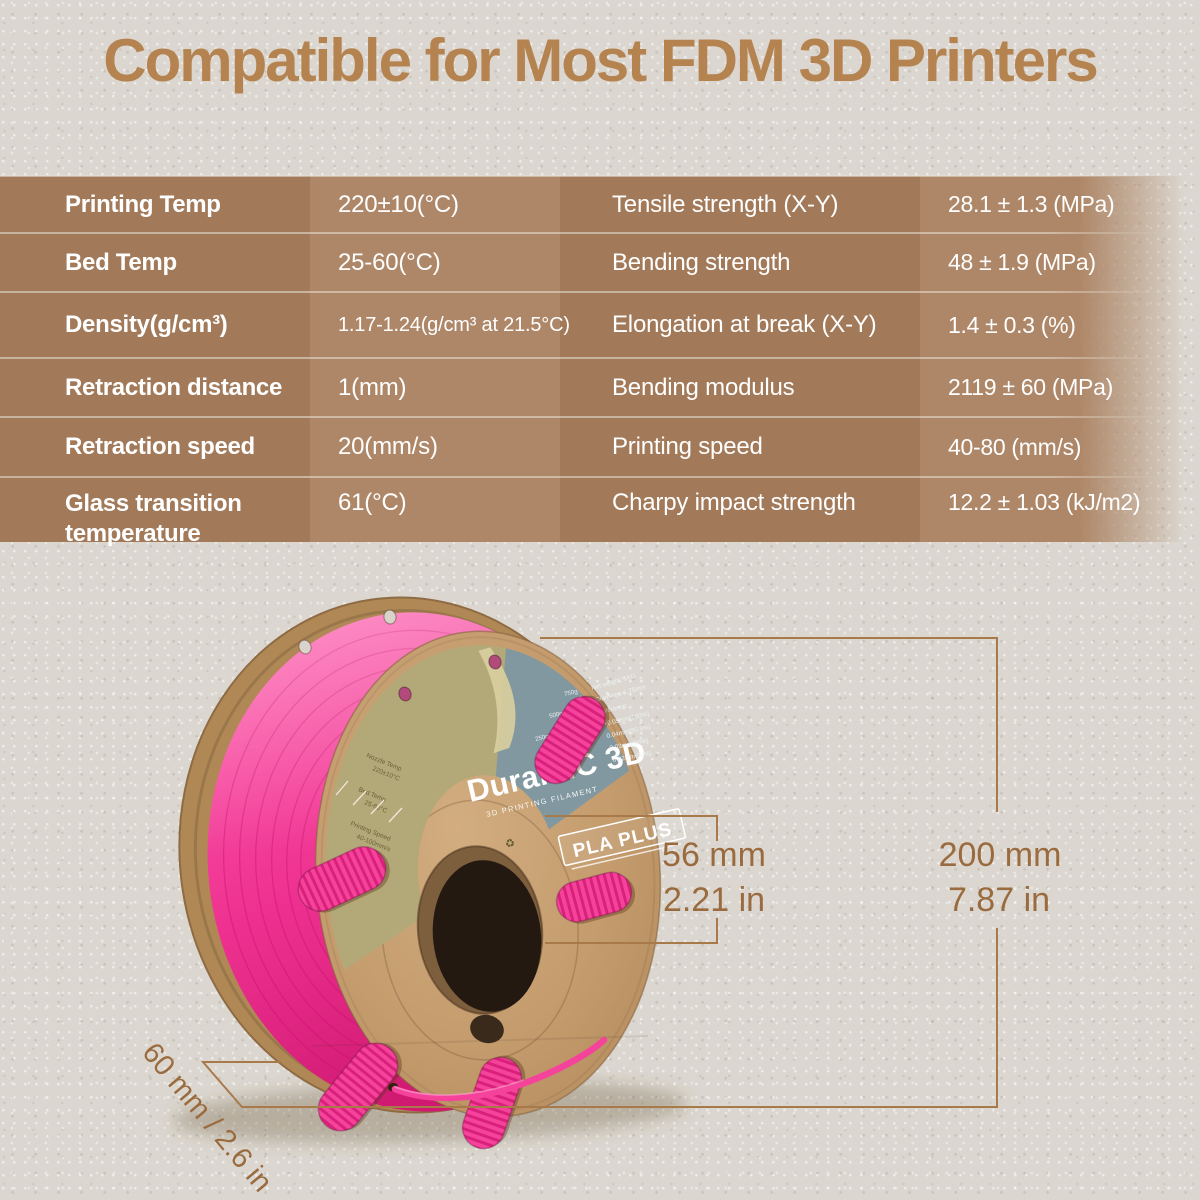  What do you see at coordinates (487, 1029) in the screenshot?
I see `small-keyhole` at bounding box center [487, 1029].